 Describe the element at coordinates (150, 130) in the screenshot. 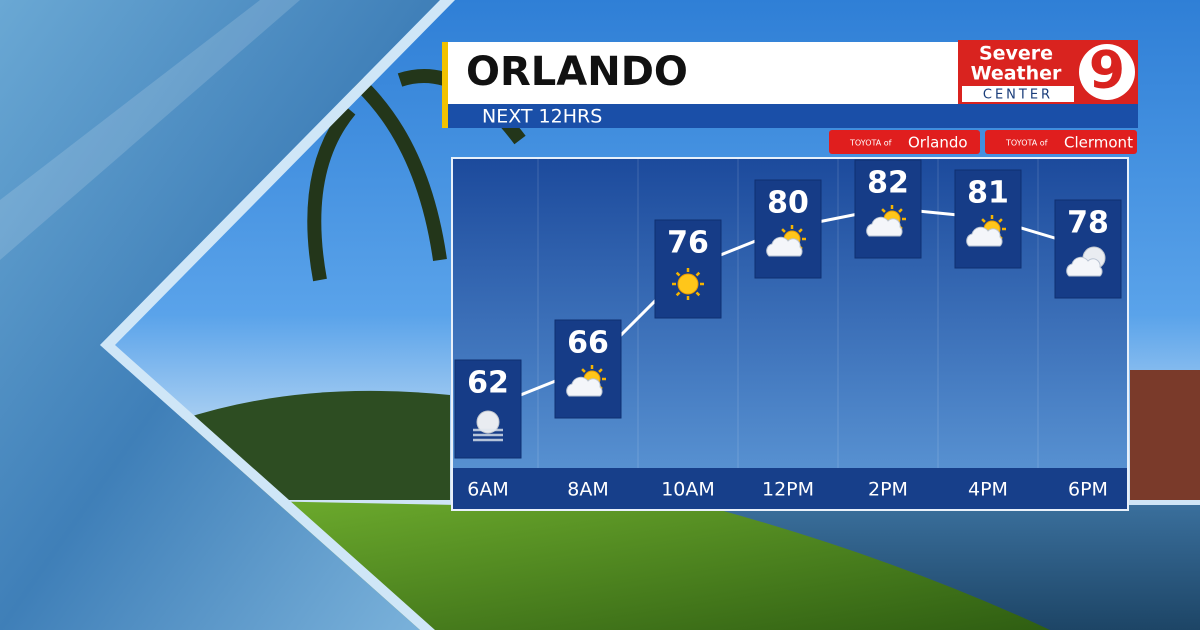

I see `side-stripe` at that location.